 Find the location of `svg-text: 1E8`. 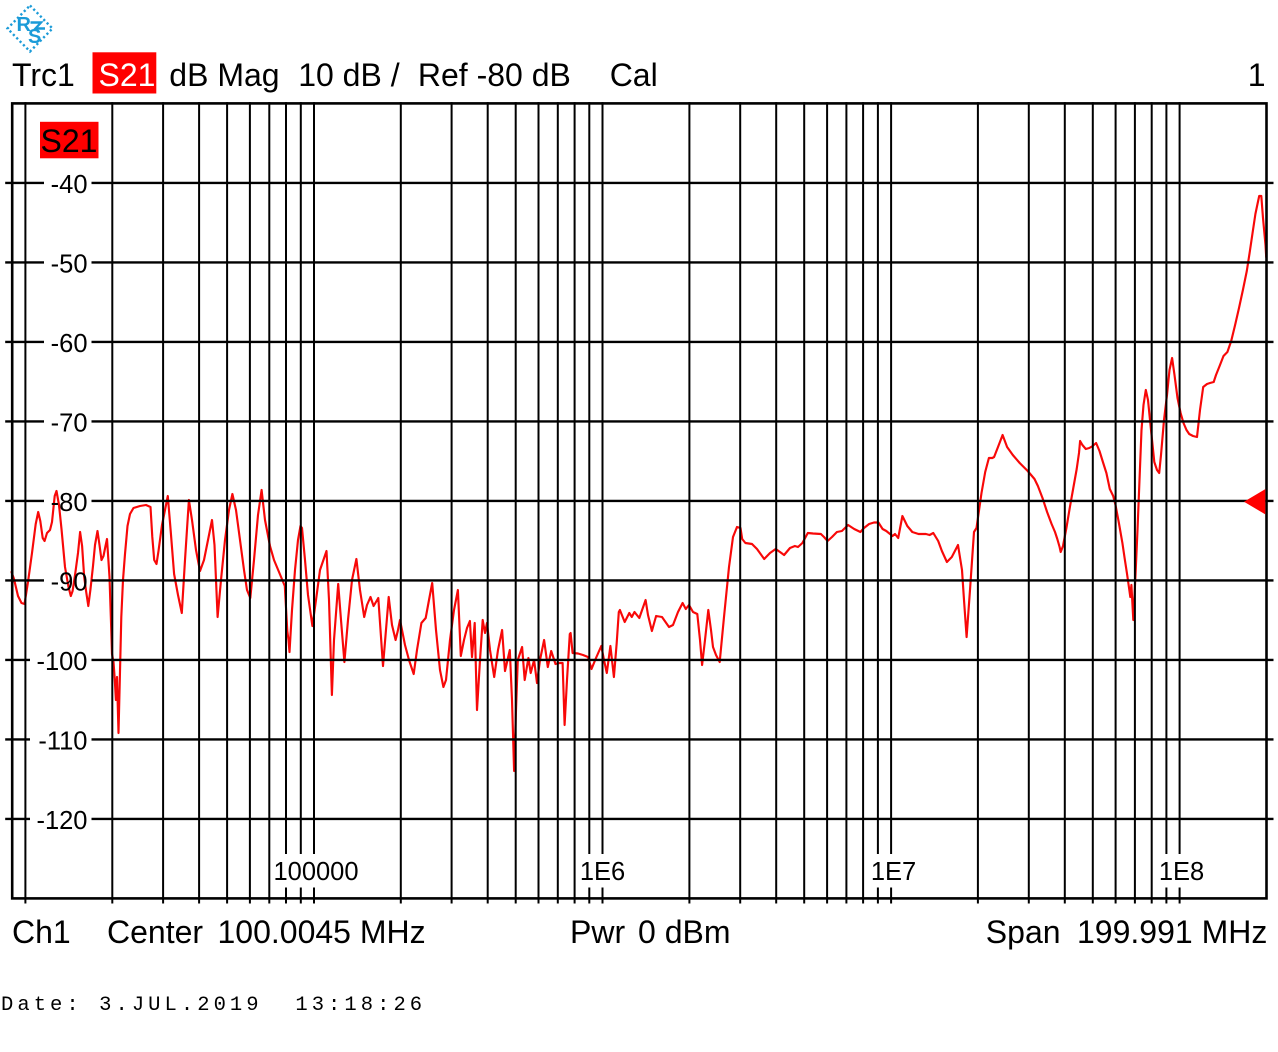

svg-text: 1E8 is located at coordinates (1181, 872).